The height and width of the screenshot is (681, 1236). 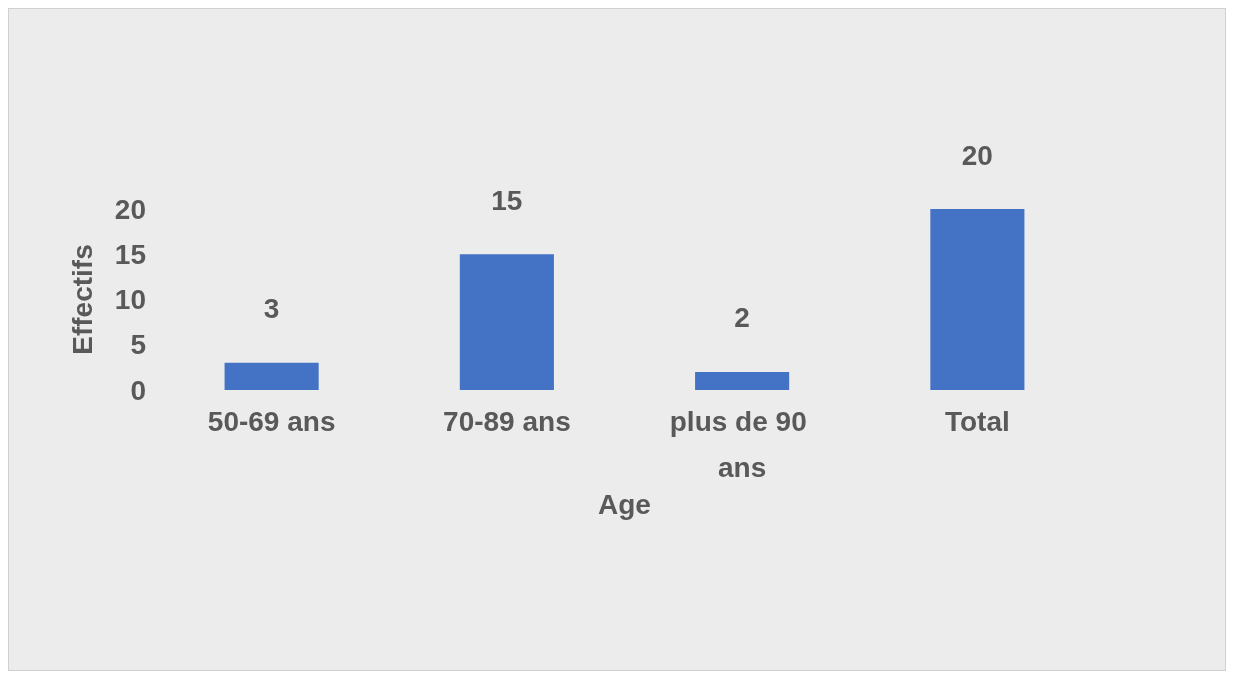 I want to click on data-label: 2, so click(x=742, y=318).